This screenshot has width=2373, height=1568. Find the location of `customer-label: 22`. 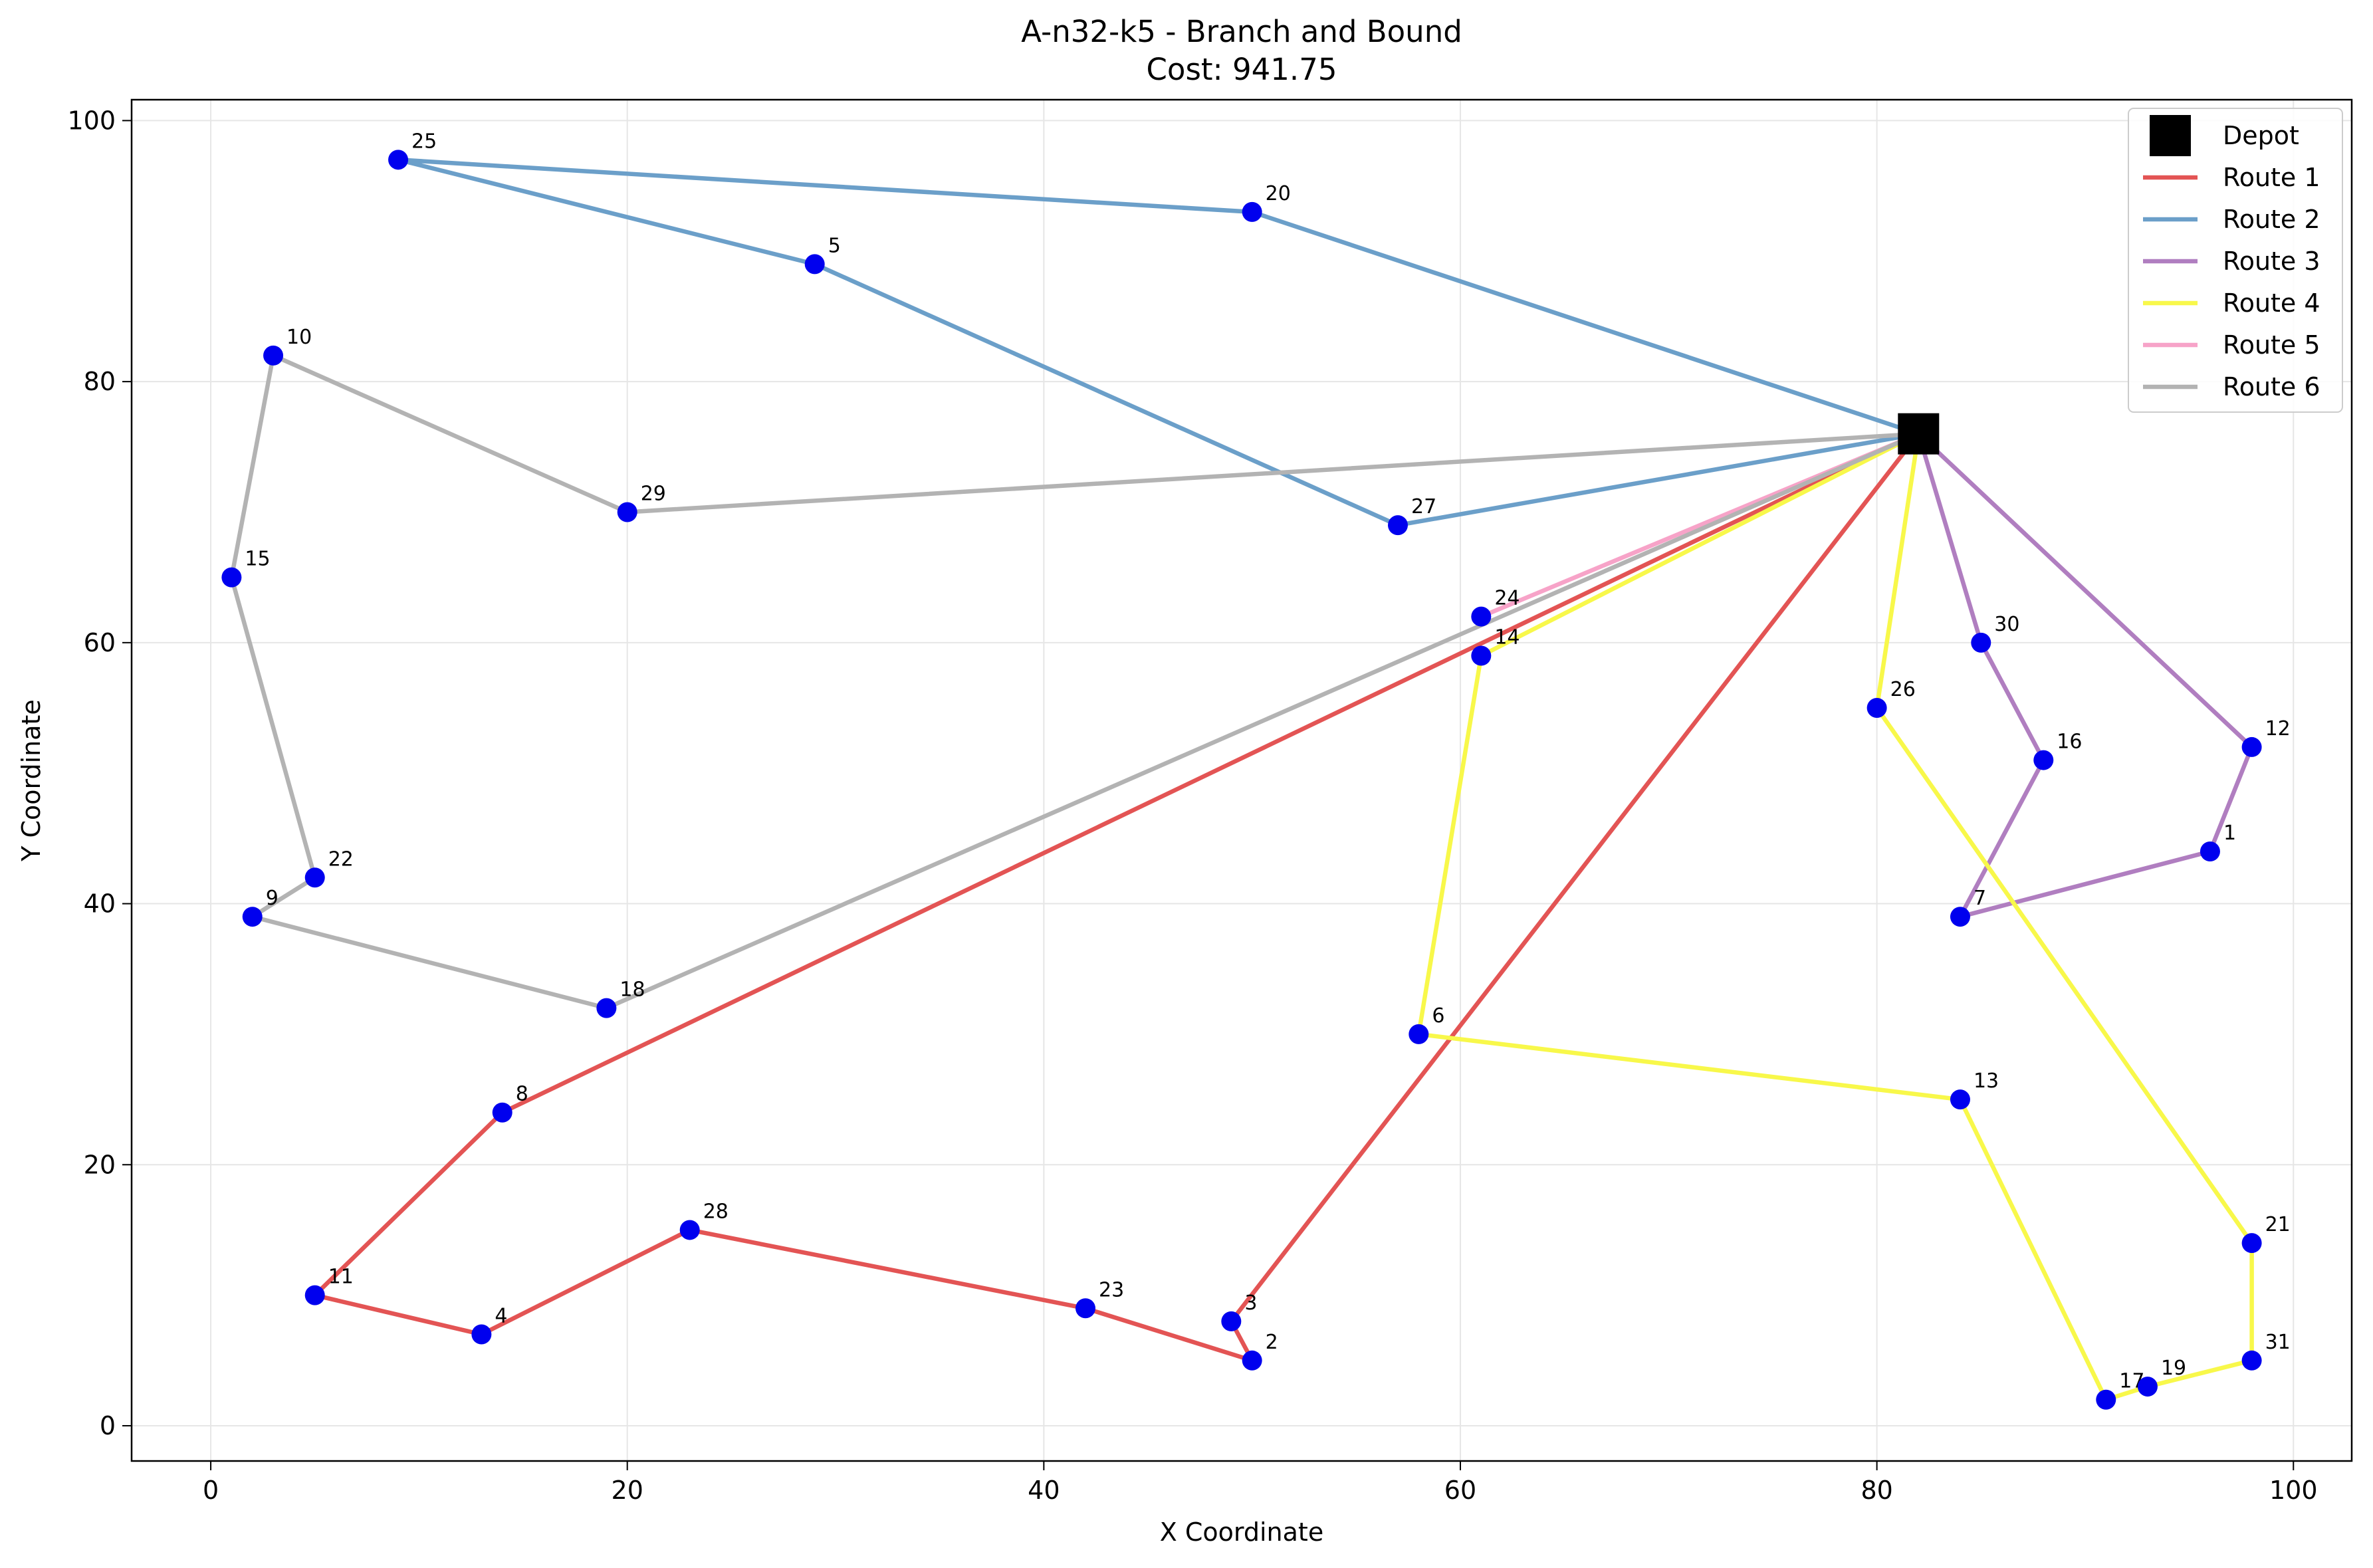

customer-label: 22 is located at coordinates (341, 859).